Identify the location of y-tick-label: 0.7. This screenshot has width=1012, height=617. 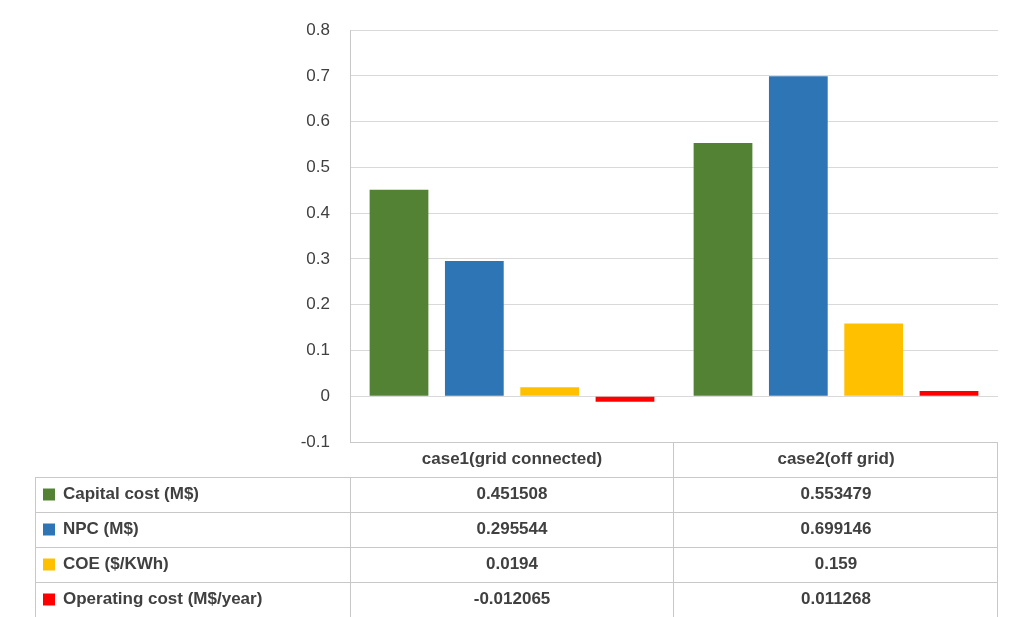
(318, 75).